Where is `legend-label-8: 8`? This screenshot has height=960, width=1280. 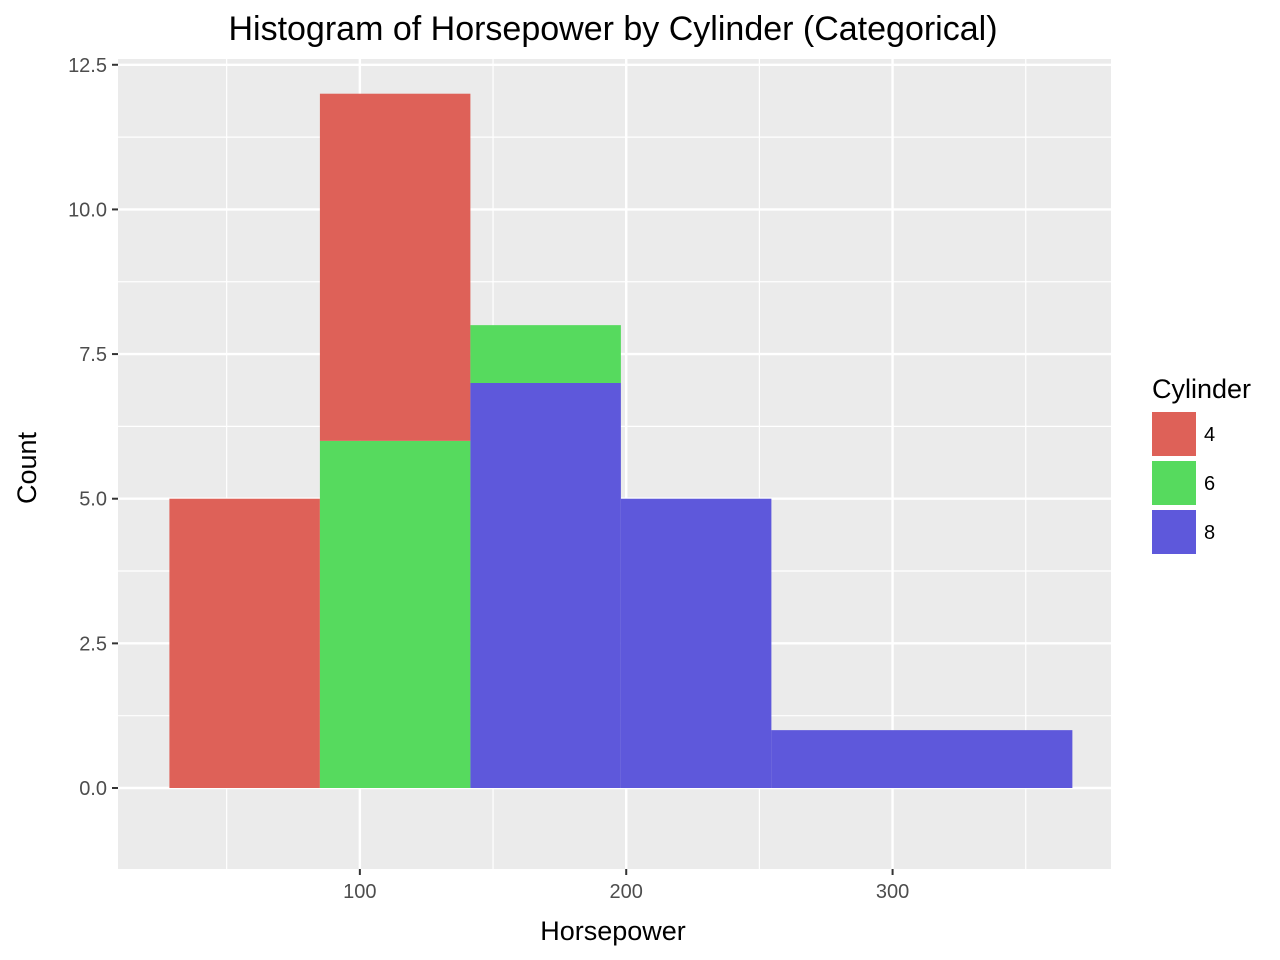
legend-label-8: 8 is located at coordinates (1209, 533).